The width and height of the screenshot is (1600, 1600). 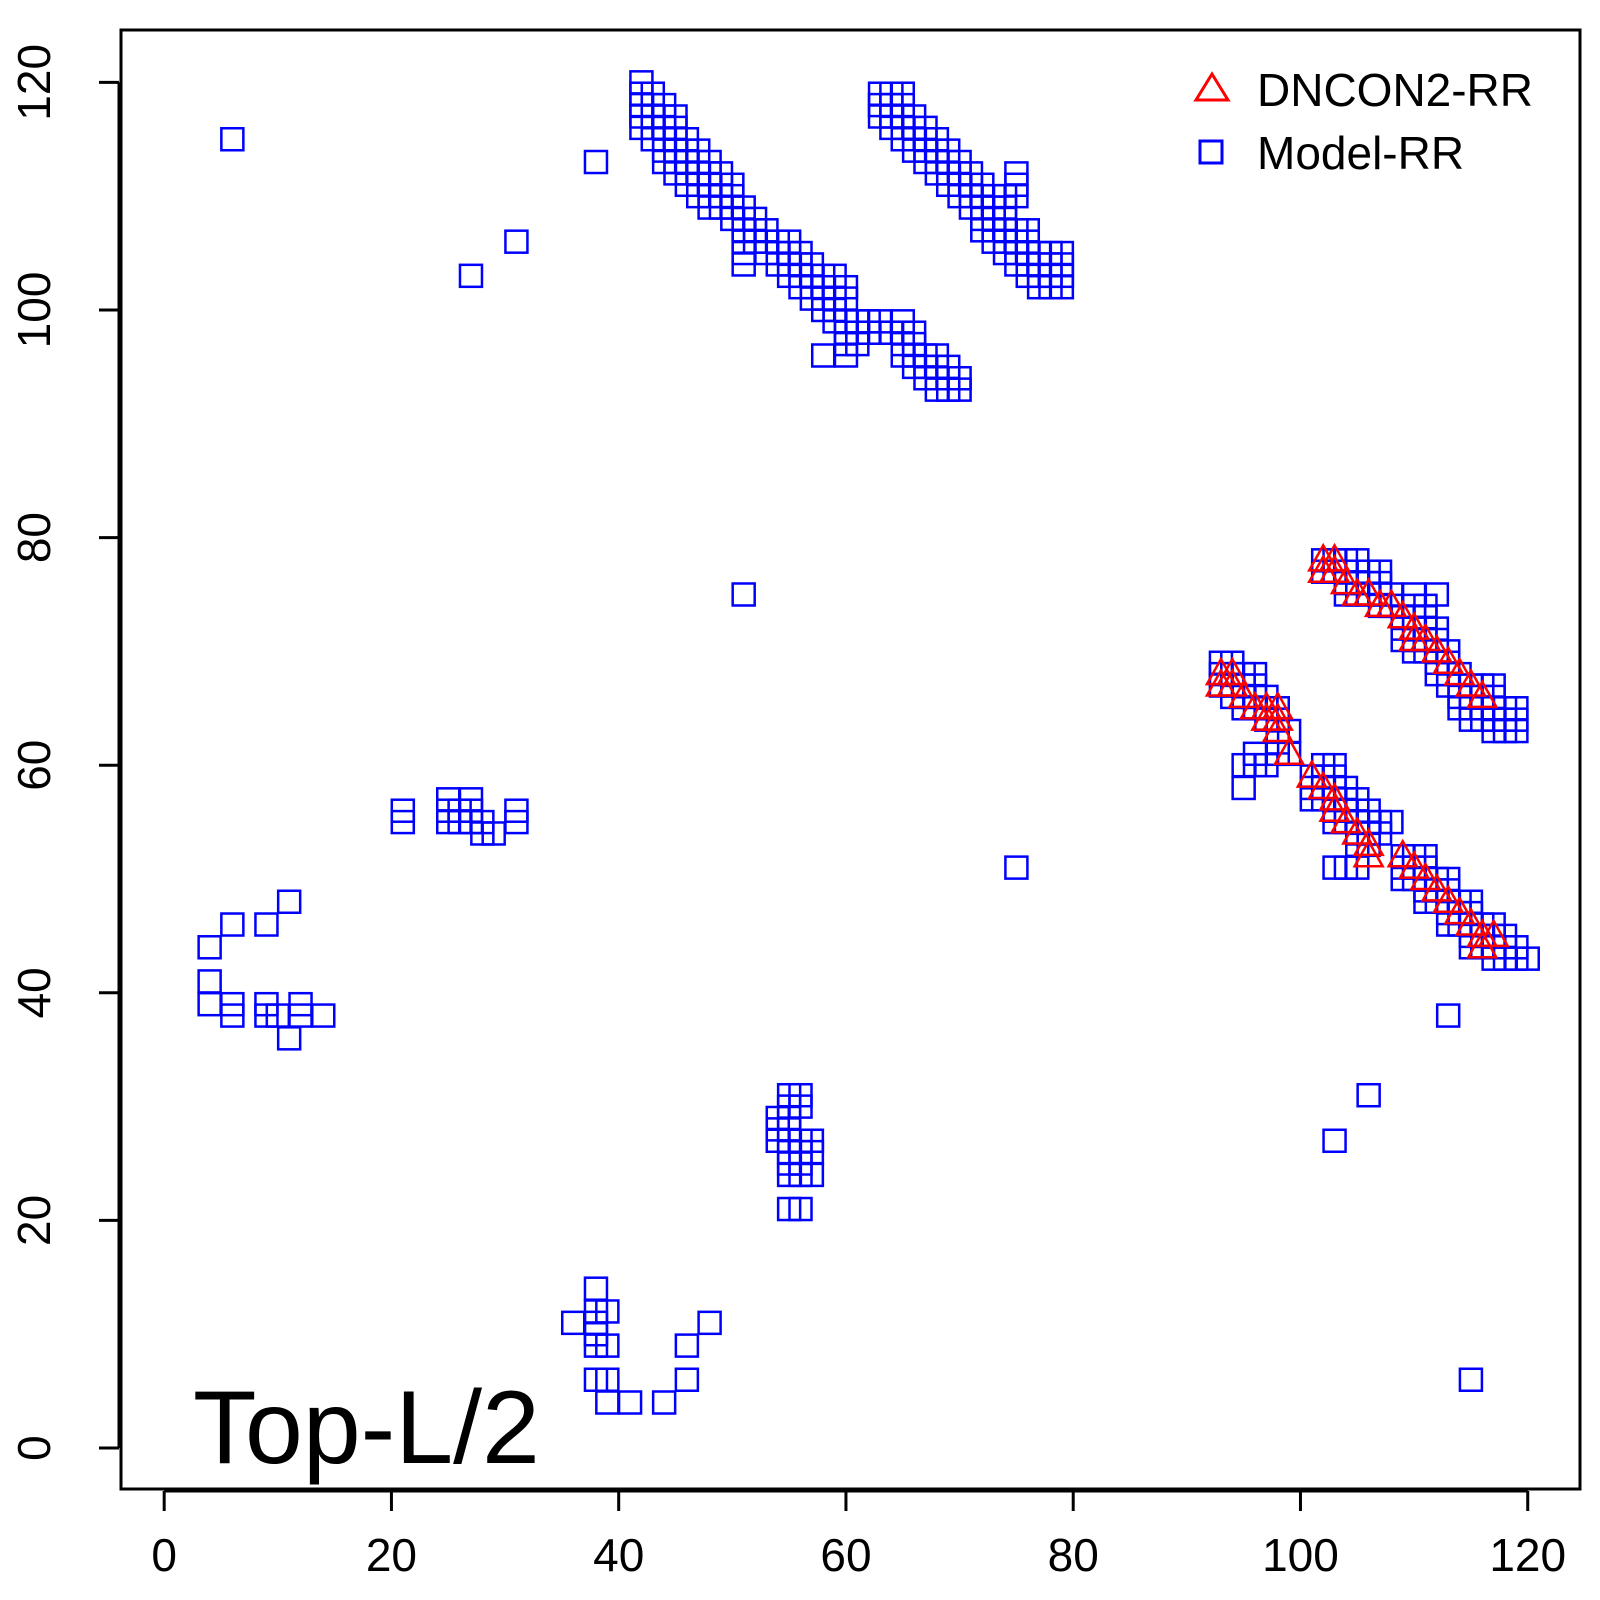 I want to click on x-tick-label: 80, so click(x=1073, y=1555).